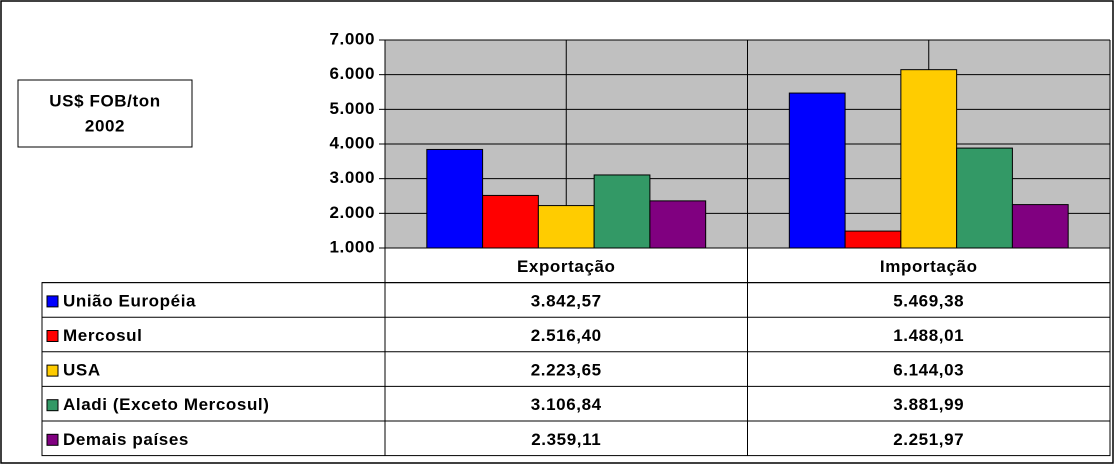 The image size is (1114, 464). Describe the element at coordinates (566, 300) in the screenshot. I see `value-label: 3.842,57` at that location.